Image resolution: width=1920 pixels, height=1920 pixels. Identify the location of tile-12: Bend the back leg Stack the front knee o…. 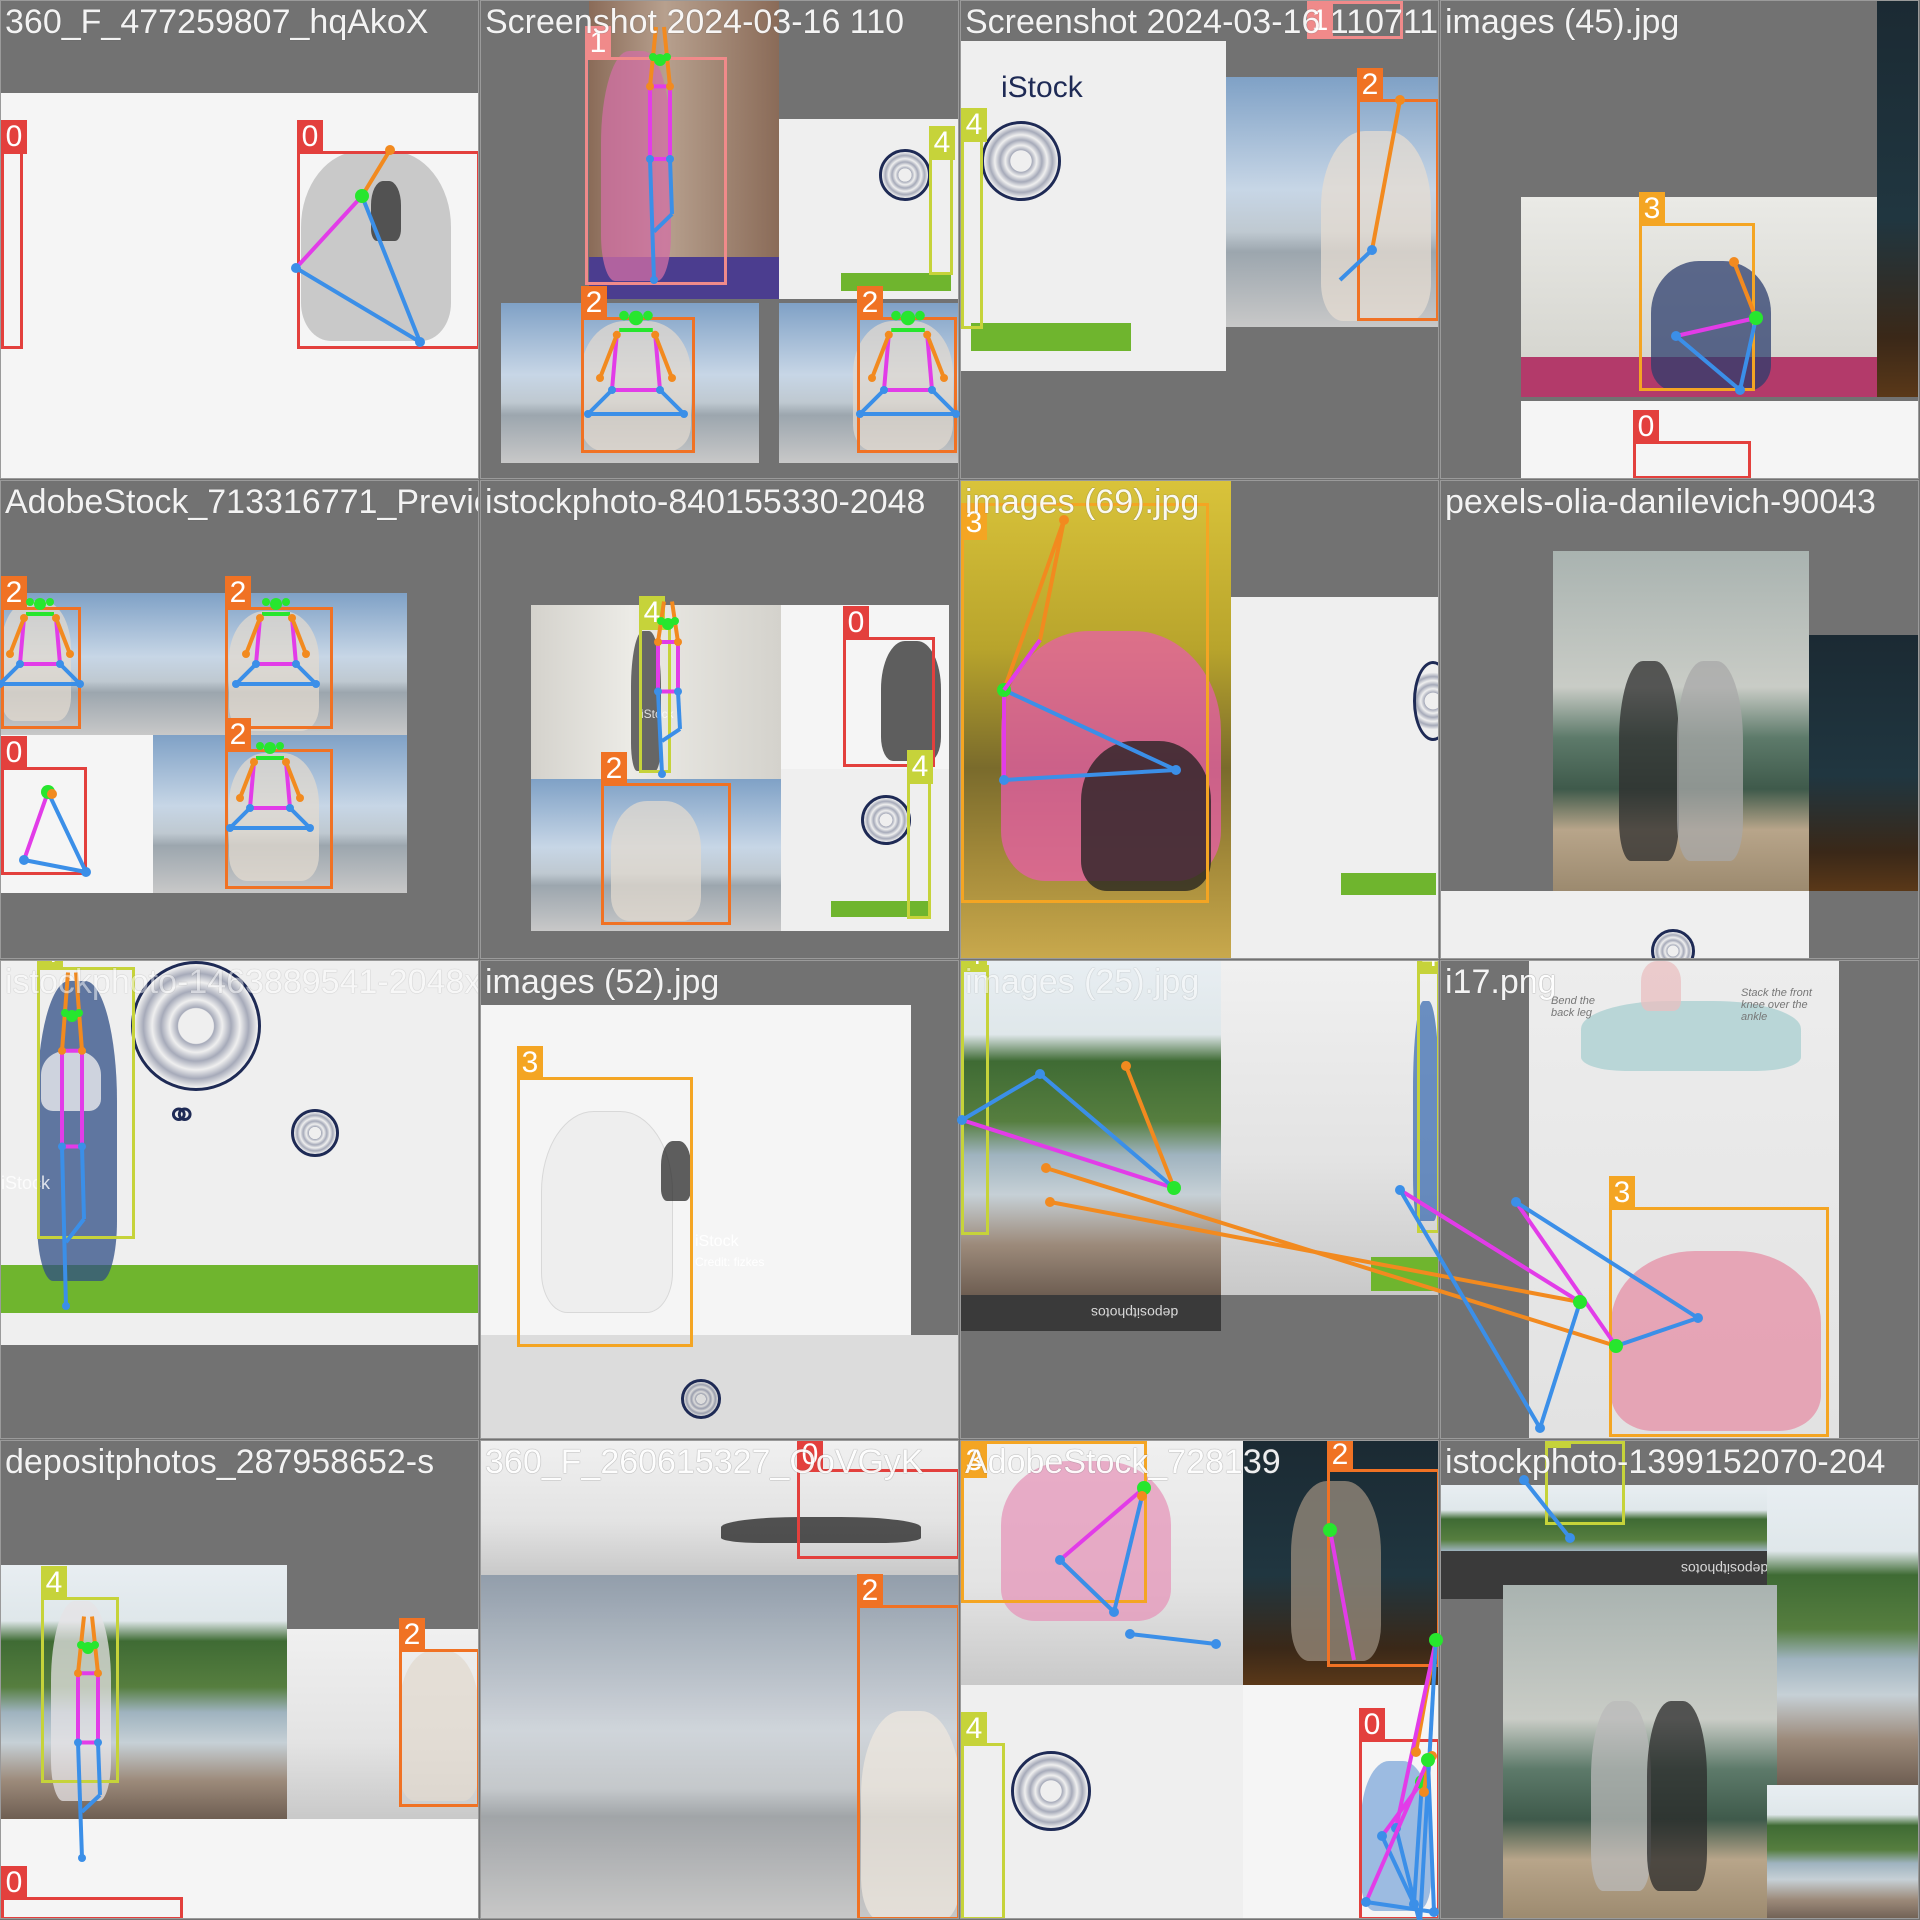
(1679, 1199).